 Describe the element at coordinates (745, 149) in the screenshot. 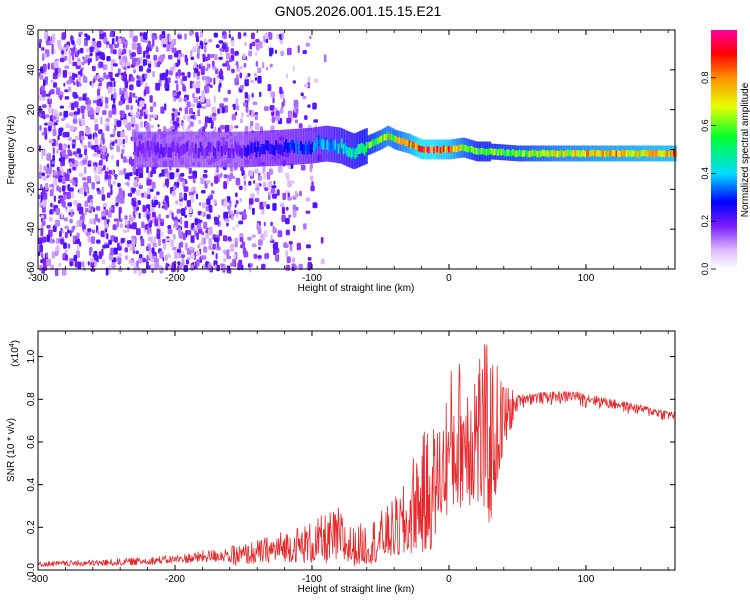

I see `colorbar-label: Normalized spectral amplitude` at that location.